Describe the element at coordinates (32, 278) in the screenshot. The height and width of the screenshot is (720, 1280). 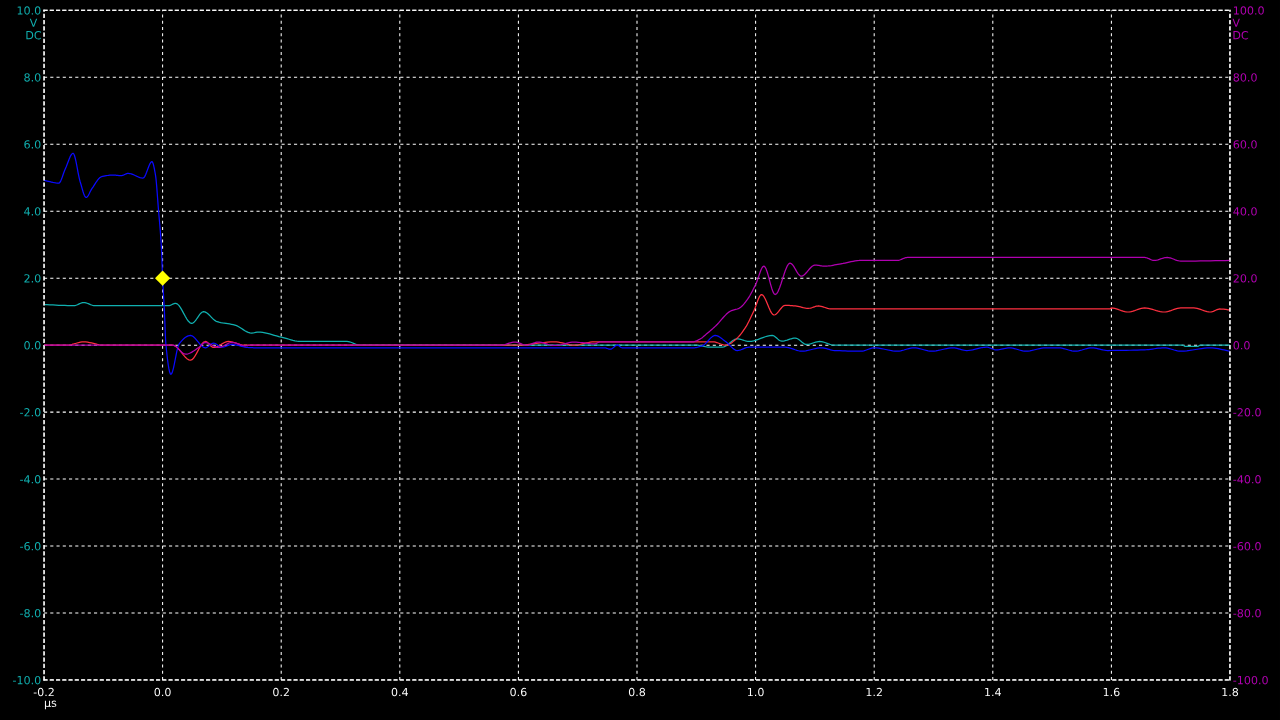
I see `y-tick-label: 2.0` at that location.